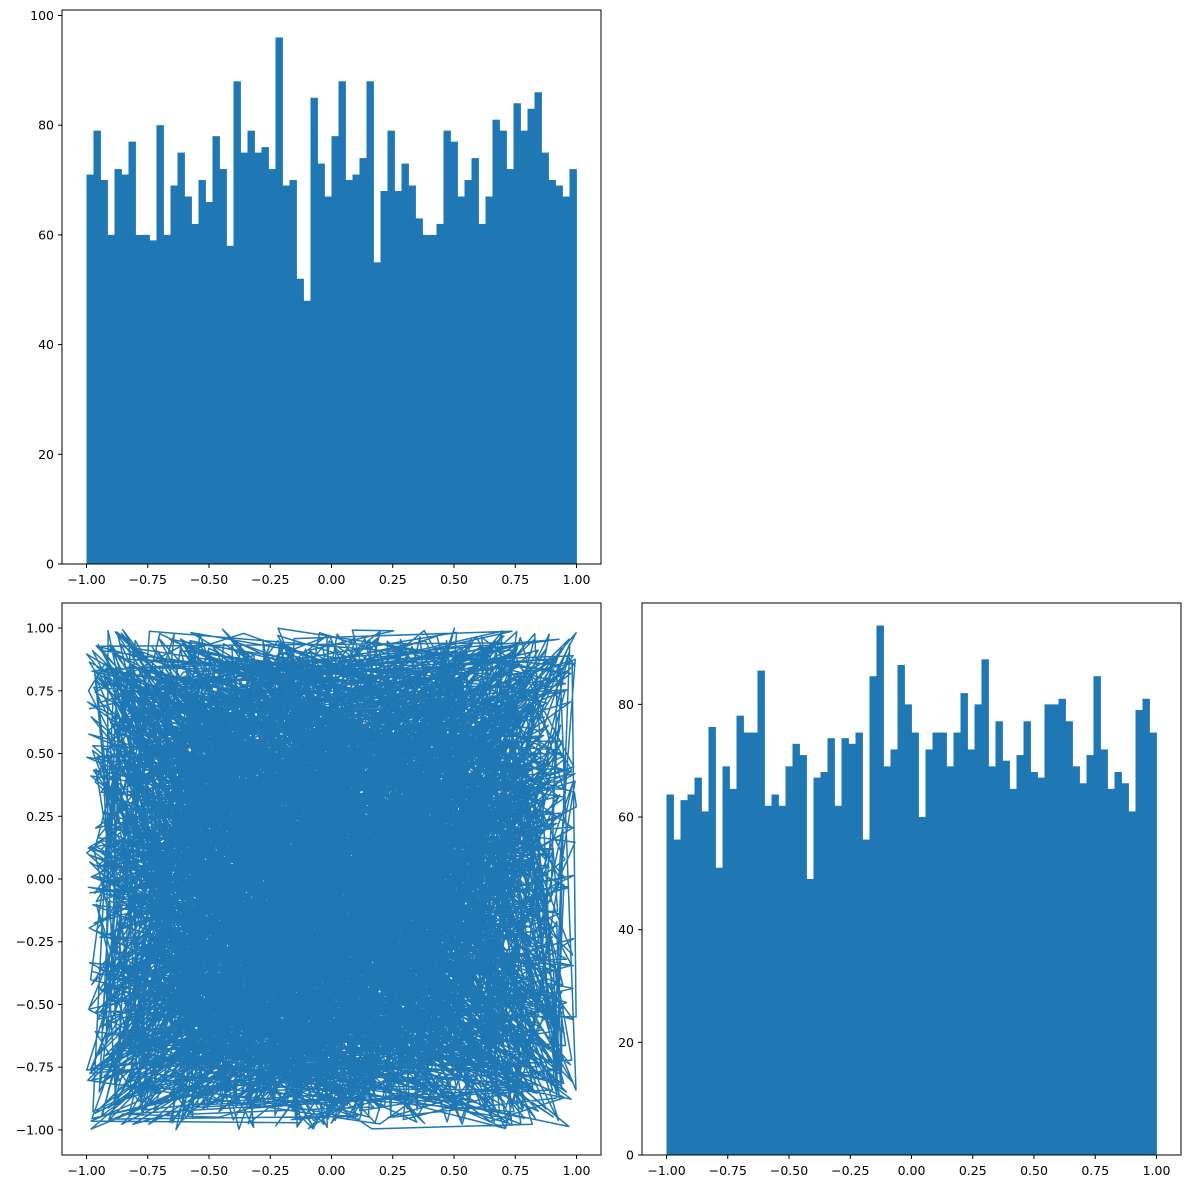 This screenshot has height=1188, width=1189. Describe the element at coordinates (626, 1042) in the screenshot. I see `y-tick-label: 20` at that location.